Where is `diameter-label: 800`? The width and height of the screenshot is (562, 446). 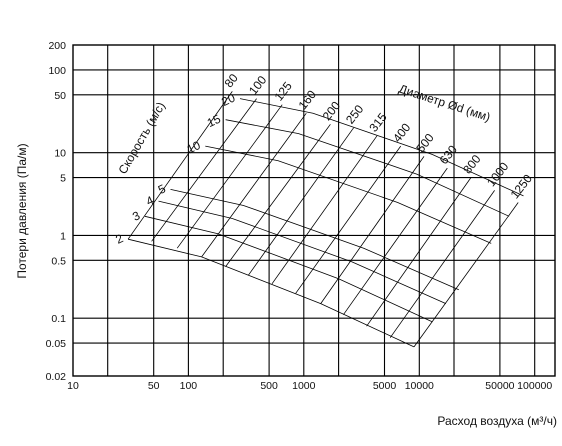 diameter-label: 800 is located at coordinates (472, 164).